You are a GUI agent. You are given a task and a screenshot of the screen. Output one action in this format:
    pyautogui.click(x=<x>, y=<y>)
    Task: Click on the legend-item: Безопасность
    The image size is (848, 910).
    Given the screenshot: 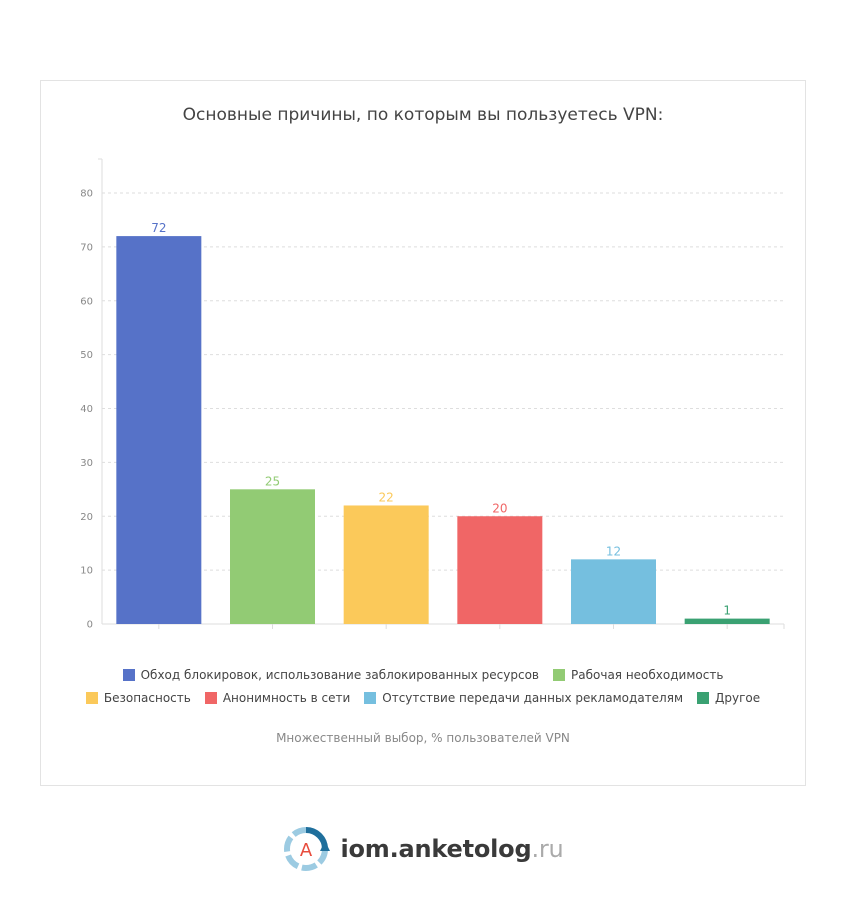 What is the action you would take?
    pyautogui.click(x=138, y=698)
    